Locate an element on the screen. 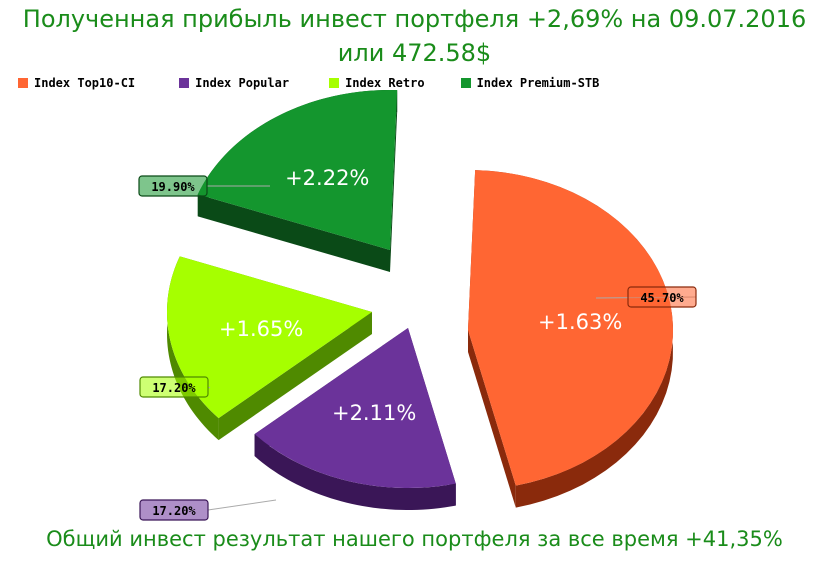 This screenshot has height=561, width=829. pie-slice-index-popular is located at coordinates (355, 408).